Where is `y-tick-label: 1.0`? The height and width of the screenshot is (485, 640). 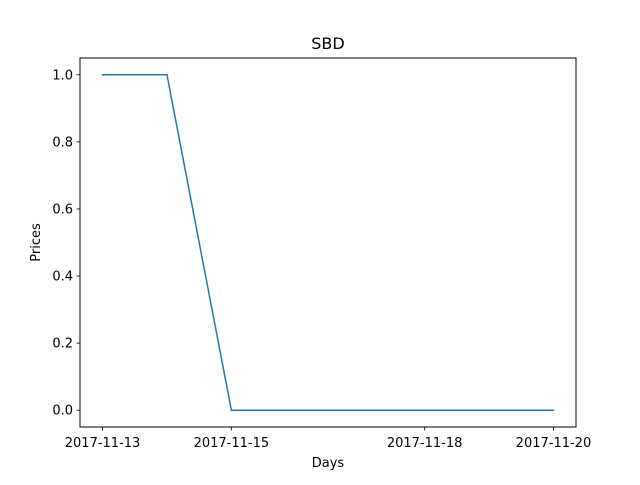
y-tick-label: 1.0 is located at coordinates (62, 75).